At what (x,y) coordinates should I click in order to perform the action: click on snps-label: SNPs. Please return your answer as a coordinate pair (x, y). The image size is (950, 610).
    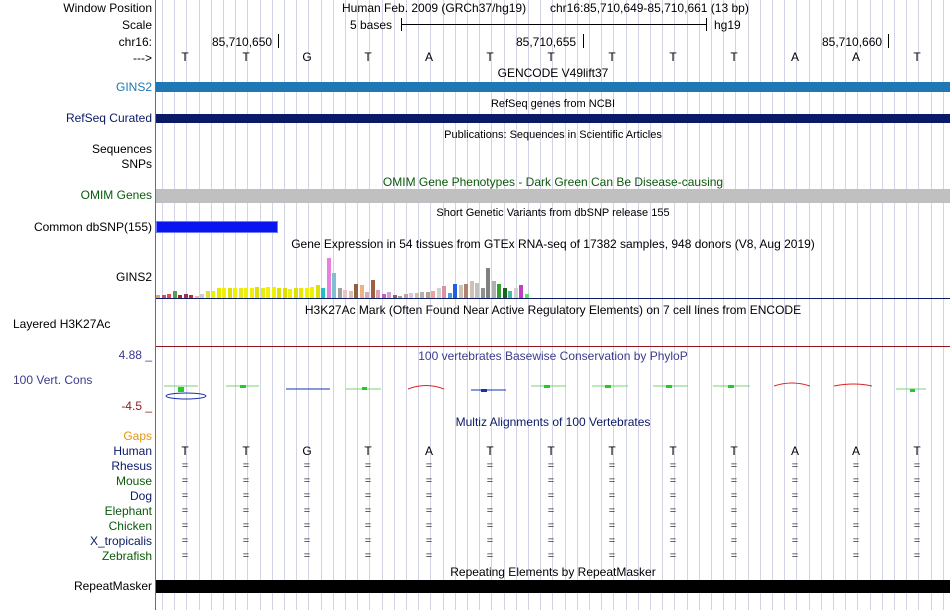
    Looking at the image, I should click on (136, 164).